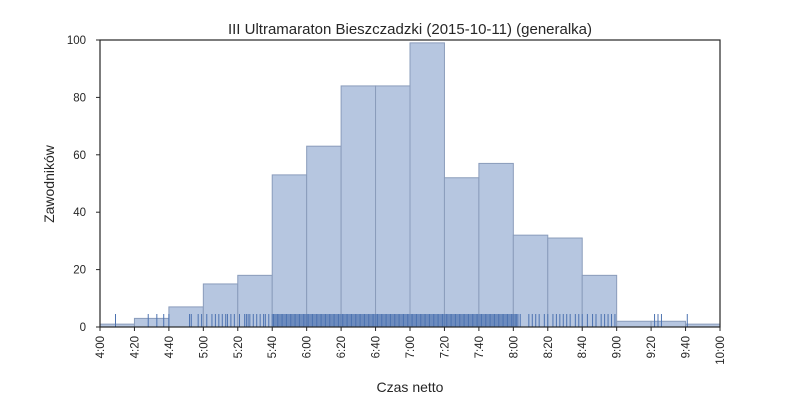 The height and width of the screenshot is (405, 800). I want to click on y-tick-label-100: 100, so click(76, 41).